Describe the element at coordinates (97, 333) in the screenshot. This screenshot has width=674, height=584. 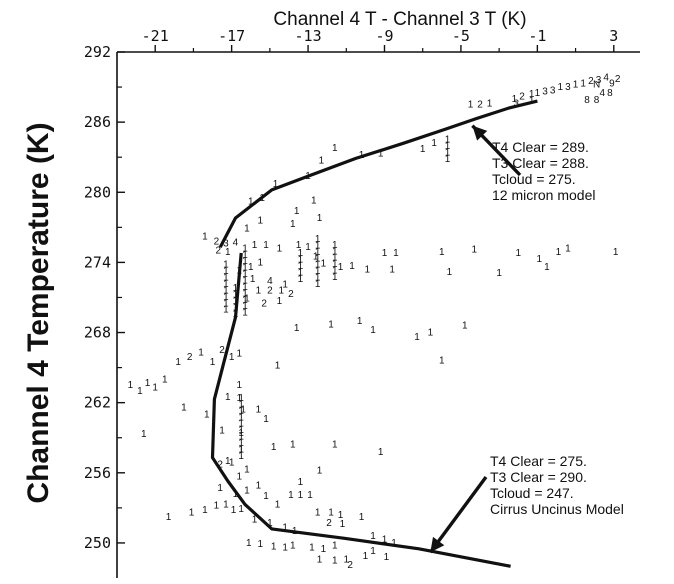
I see `y-tick-label: 268` at that location.